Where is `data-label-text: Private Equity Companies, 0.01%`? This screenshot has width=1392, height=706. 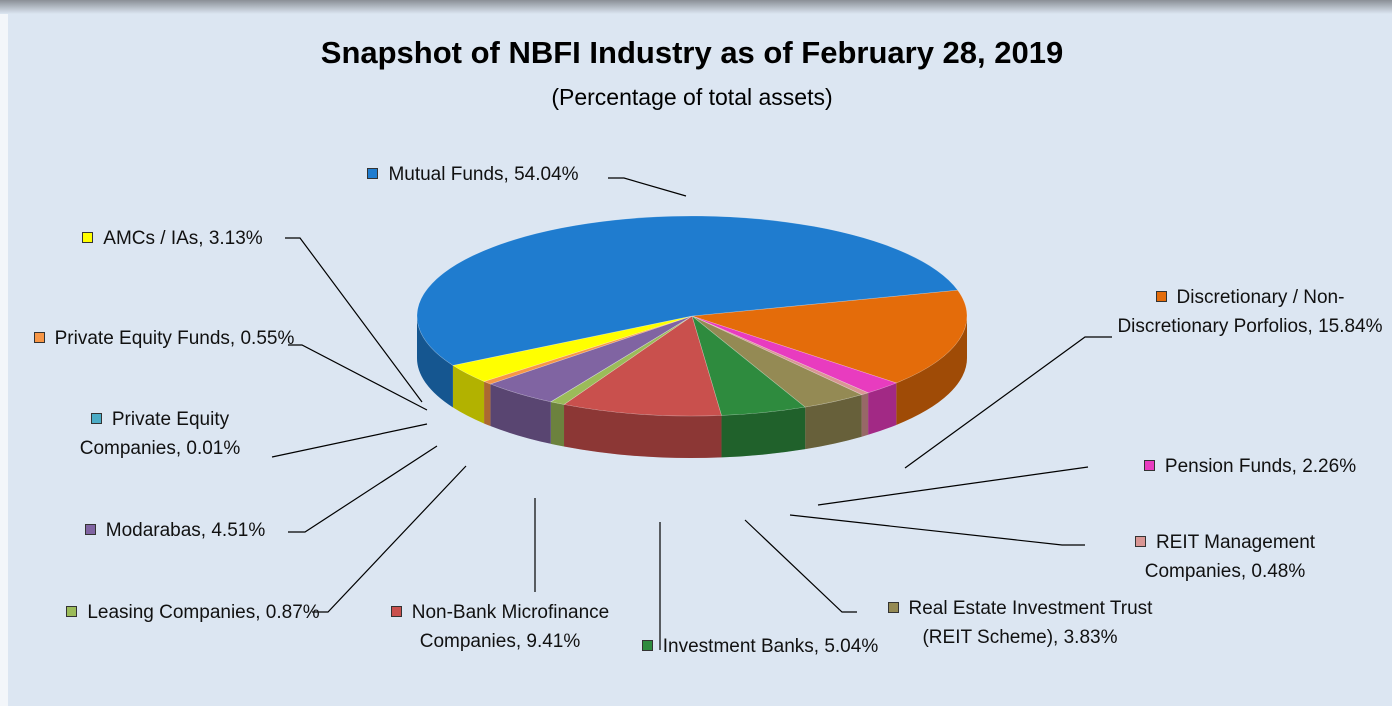 data-label-text: Private Equity Companies, 0.01% is located at coordinates (160, 434).